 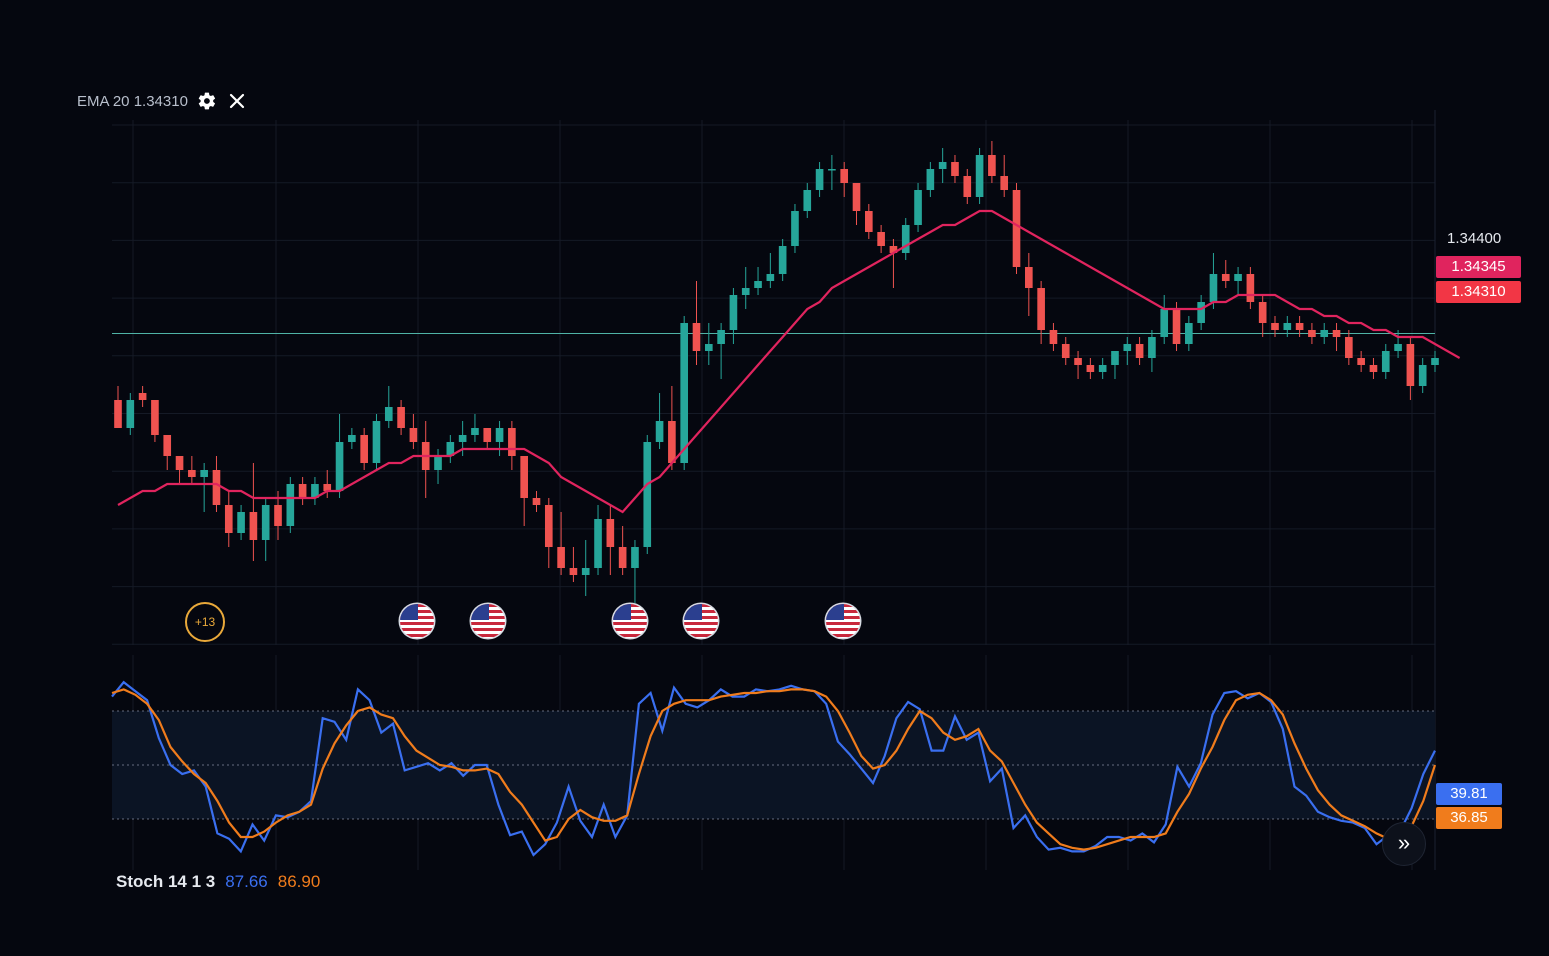 I want to click on ema-legend: EMA 20 1.34310, so click(x=162, y=101).